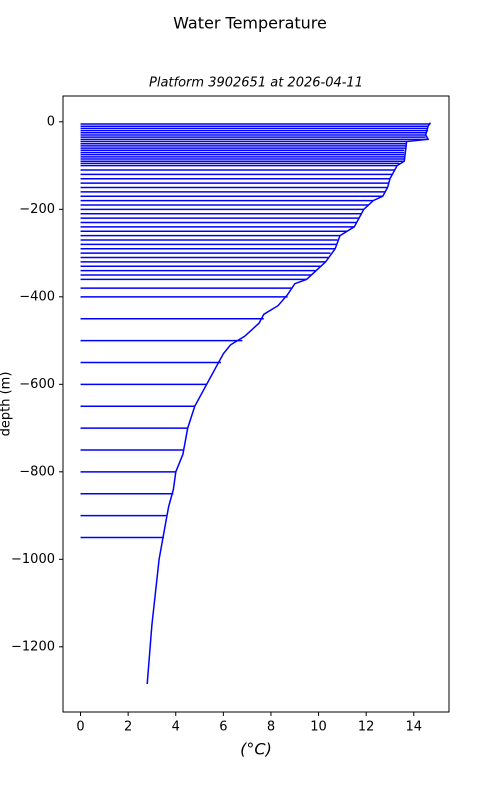 This screenshot has height=800, width=500. I want to click on x-tick-label: 12, so click(366, 727).